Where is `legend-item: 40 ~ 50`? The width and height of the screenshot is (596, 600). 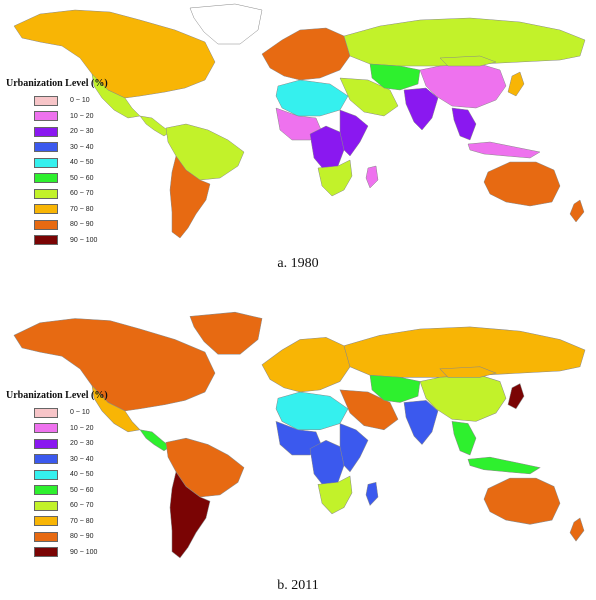
legend-item: 40 ~ 50 is located at coordinates (57, 475).